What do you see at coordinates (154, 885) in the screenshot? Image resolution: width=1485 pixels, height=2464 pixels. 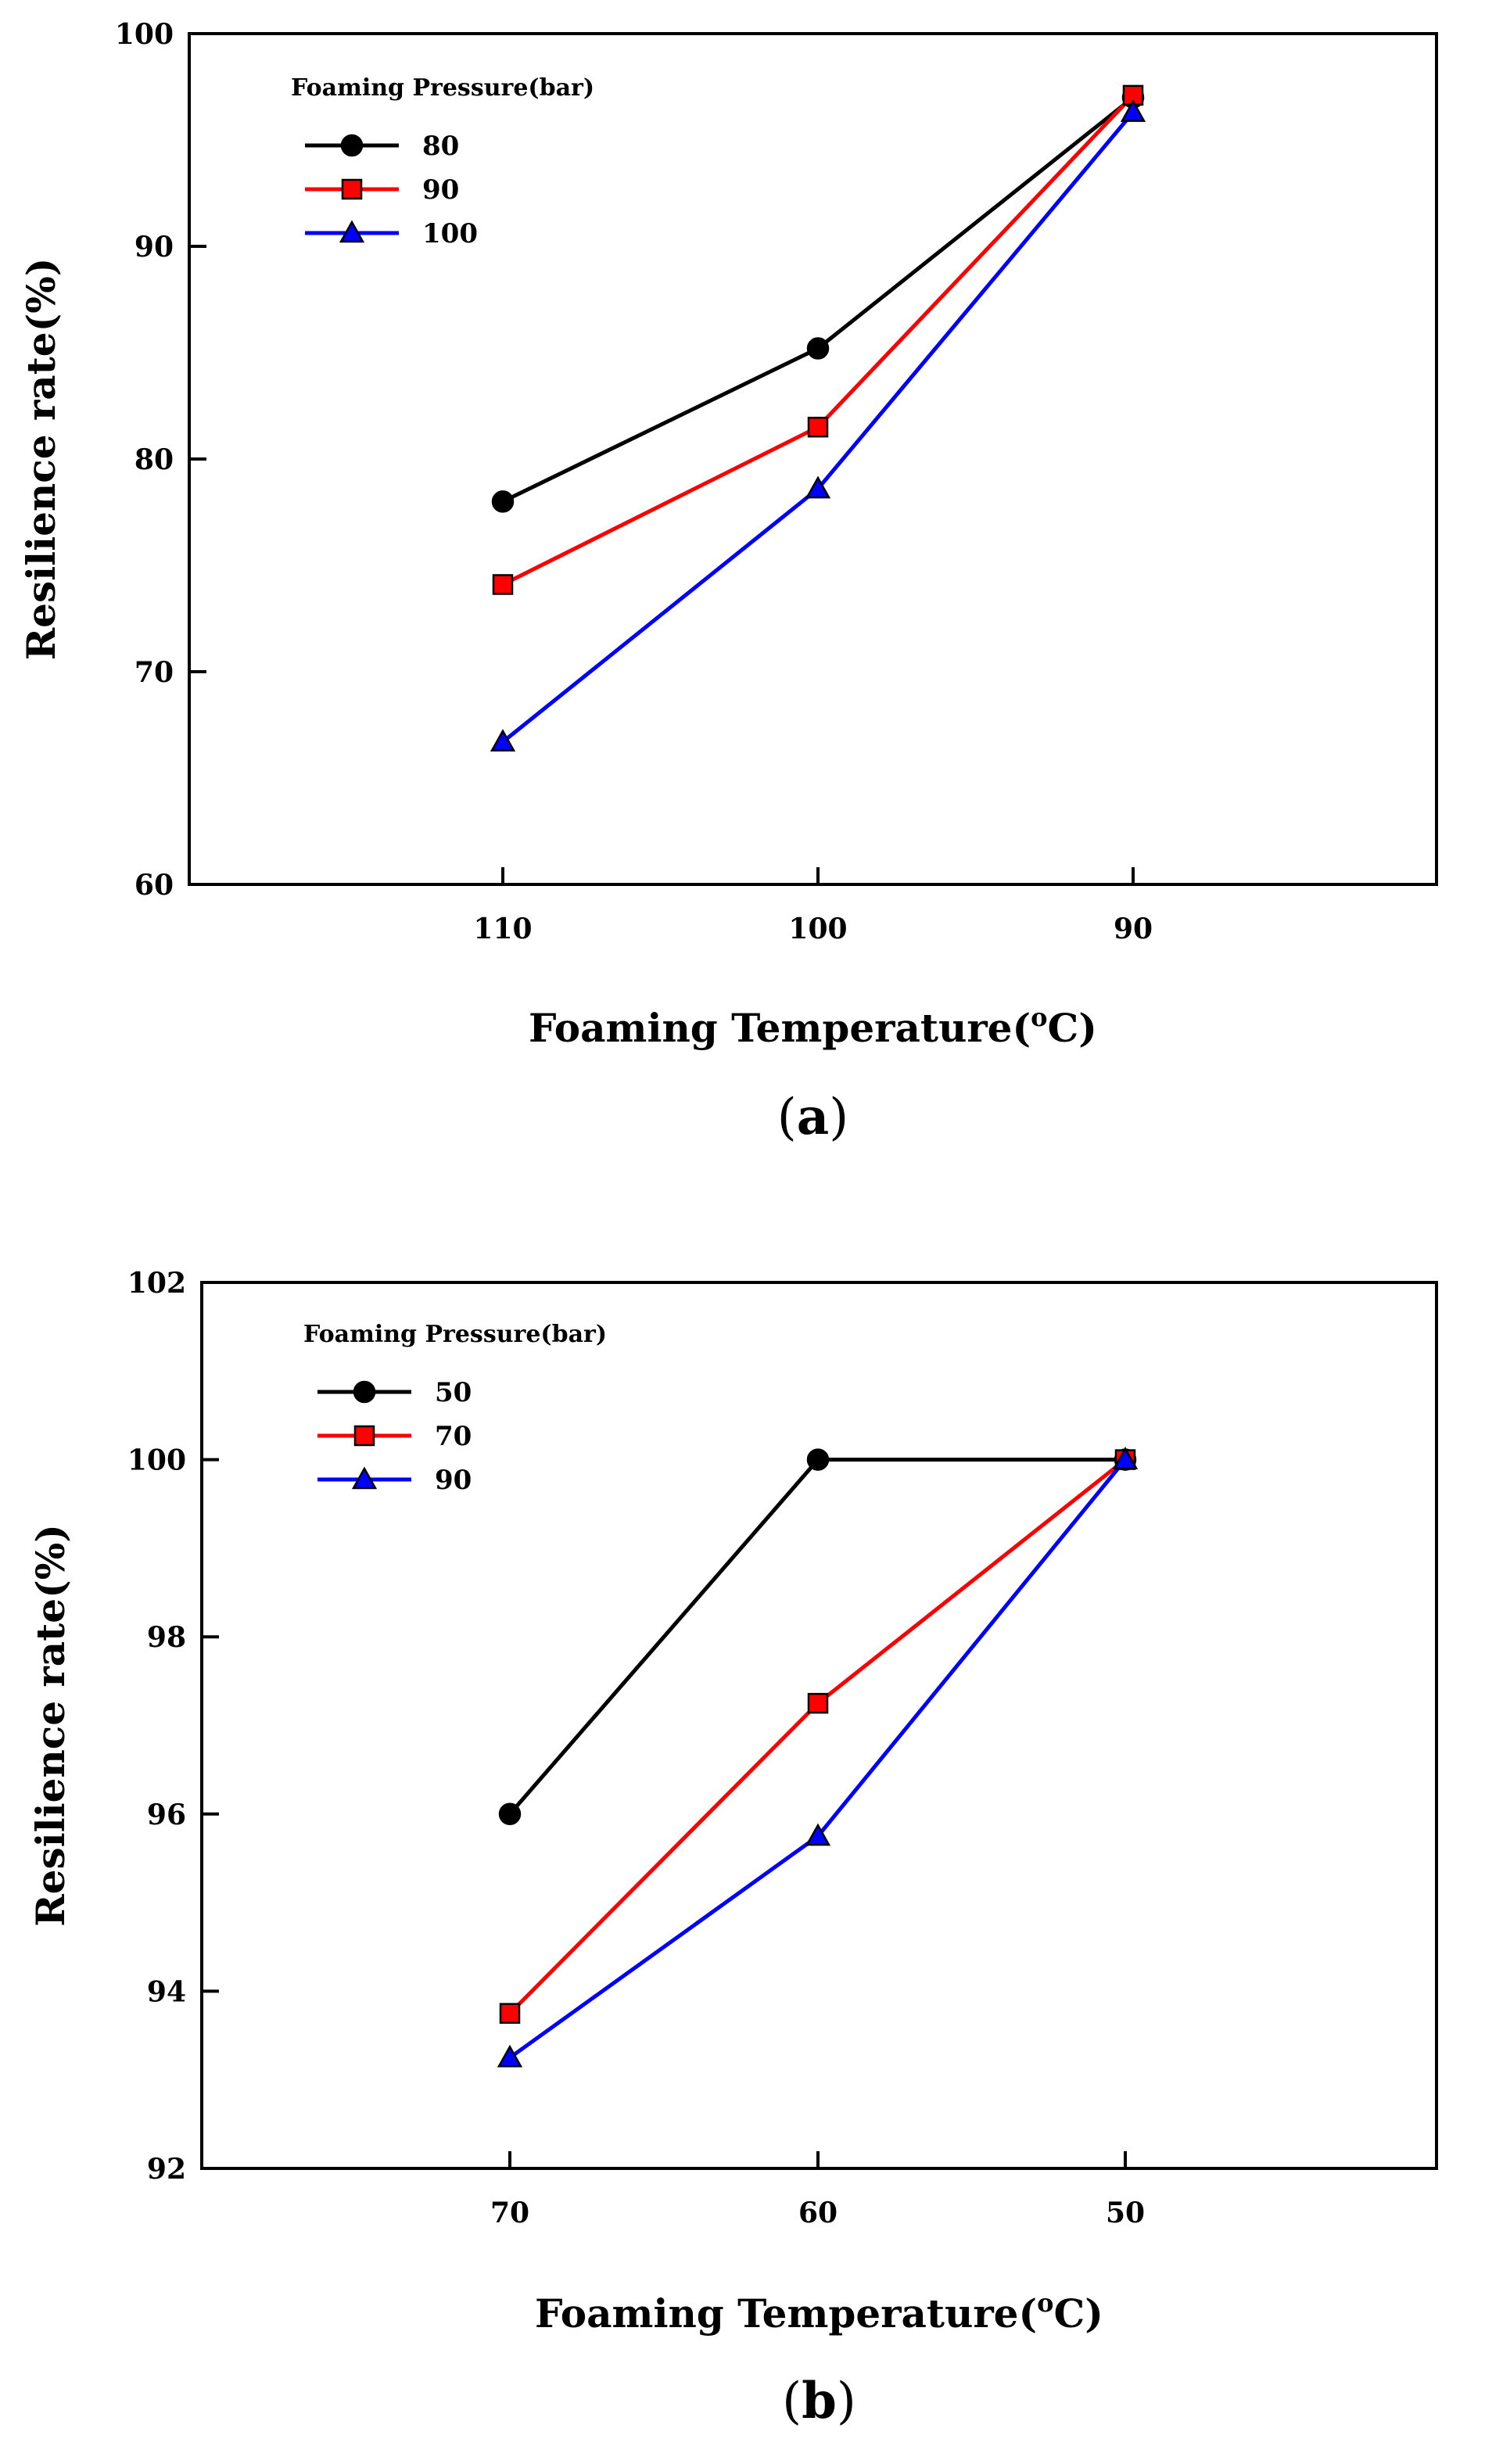 I see `y-tick-label-a-0: 60` at bounding box center [154, 885].